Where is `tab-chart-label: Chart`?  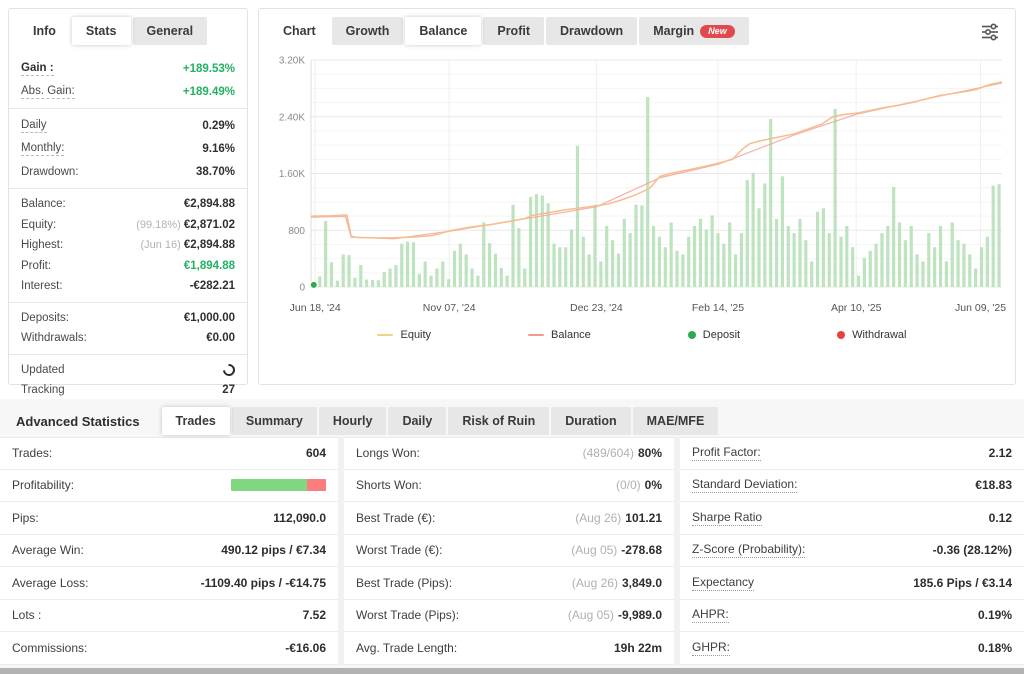 tab-chart-label: Chart is located at coordinates (299, 31).